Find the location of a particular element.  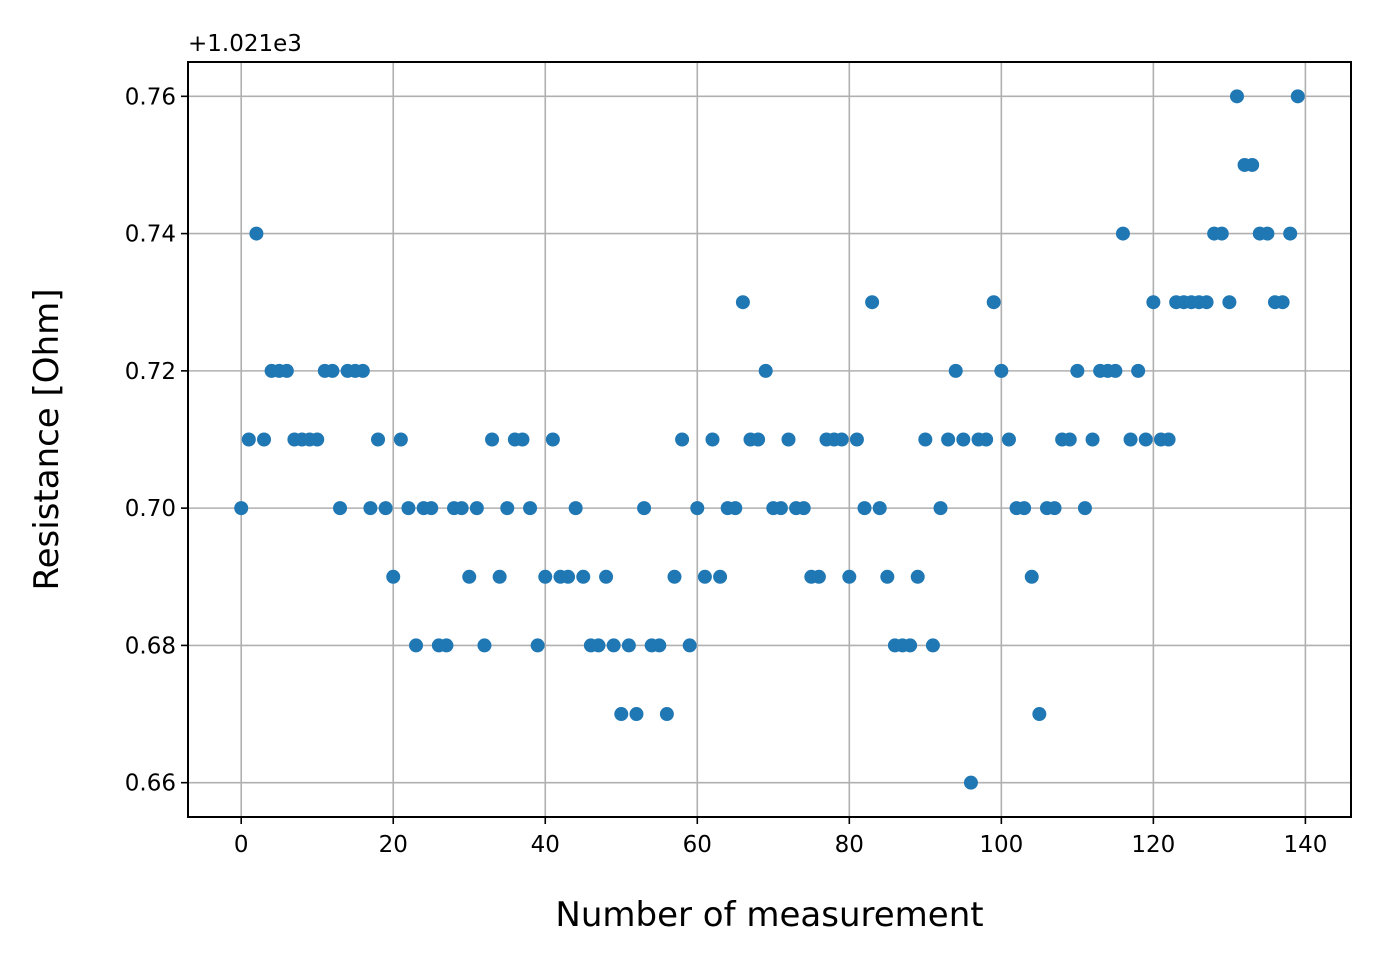

x-tick-label: 100 is located at coordinates (1001, 845).